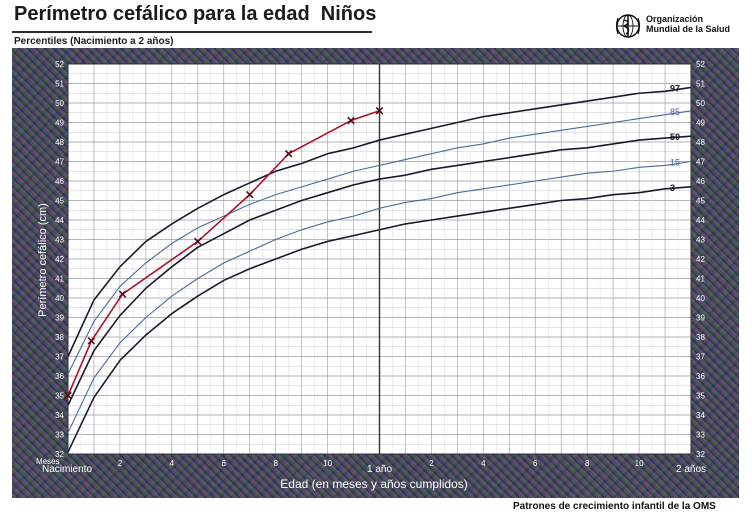  I want to click on y-tick-label-left: 41, so click(59, 279).